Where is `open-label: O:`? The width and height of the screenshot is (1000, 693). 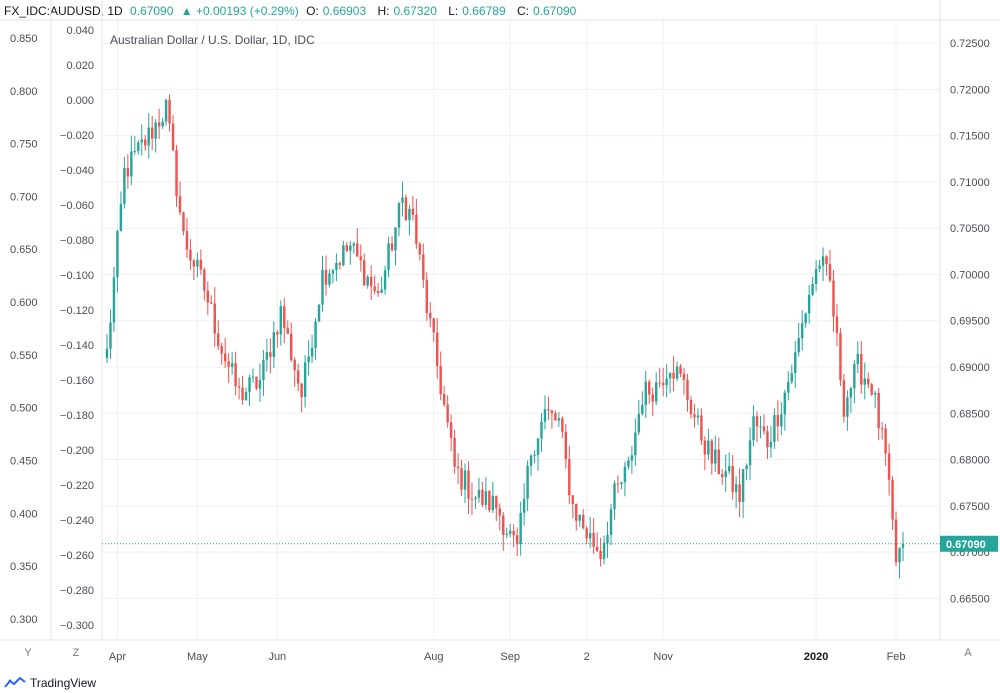
open-label: O: is located at coordinates (312, 11).